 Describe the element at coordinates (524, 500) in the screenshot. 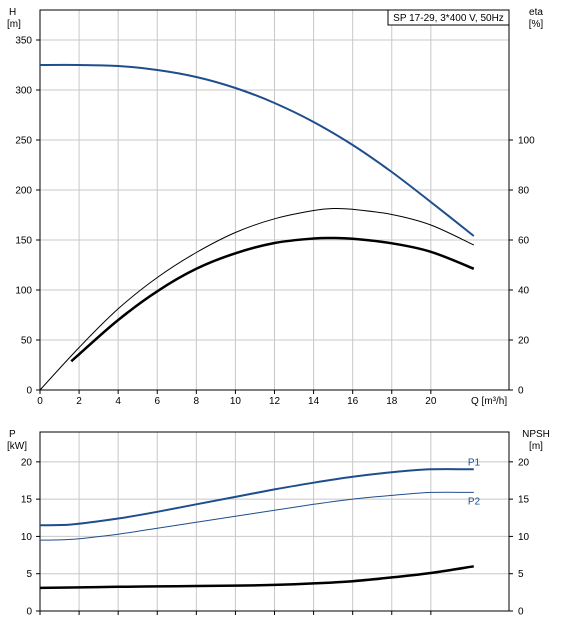

I see `y-right-tick-label: 15` at that location.